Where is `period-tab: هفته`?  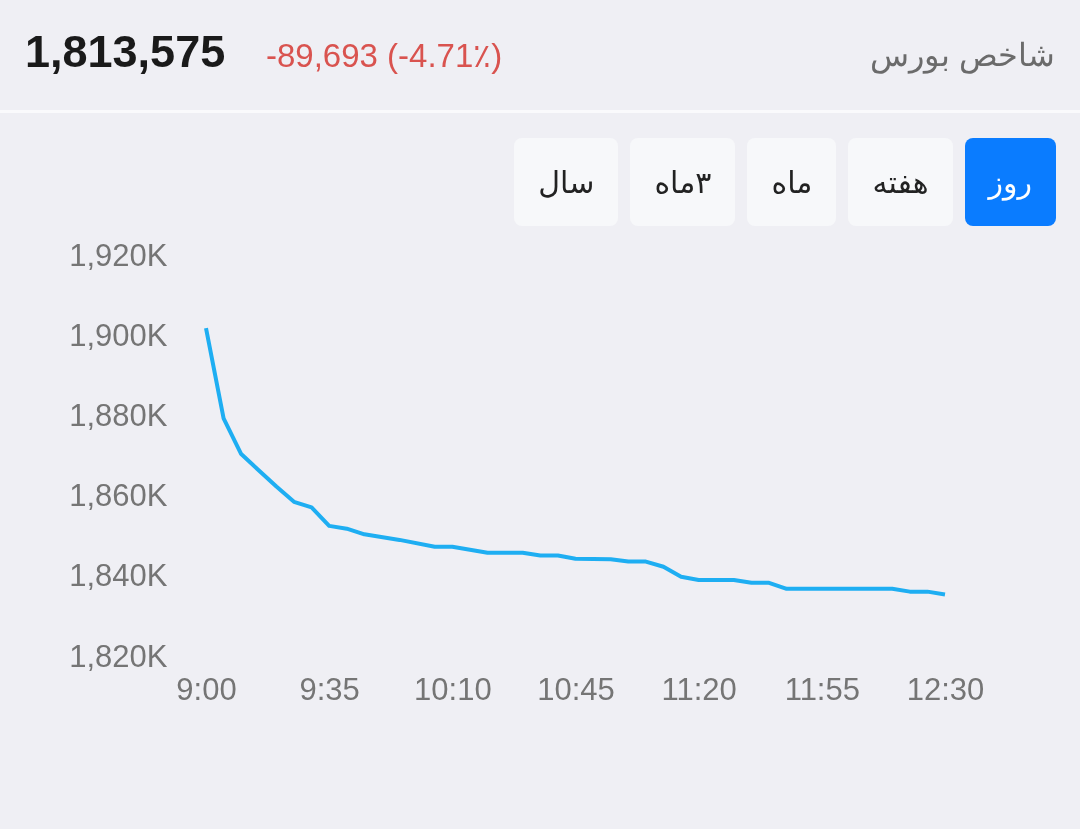 period-tab: هفته is located at coordinates (900, 182).